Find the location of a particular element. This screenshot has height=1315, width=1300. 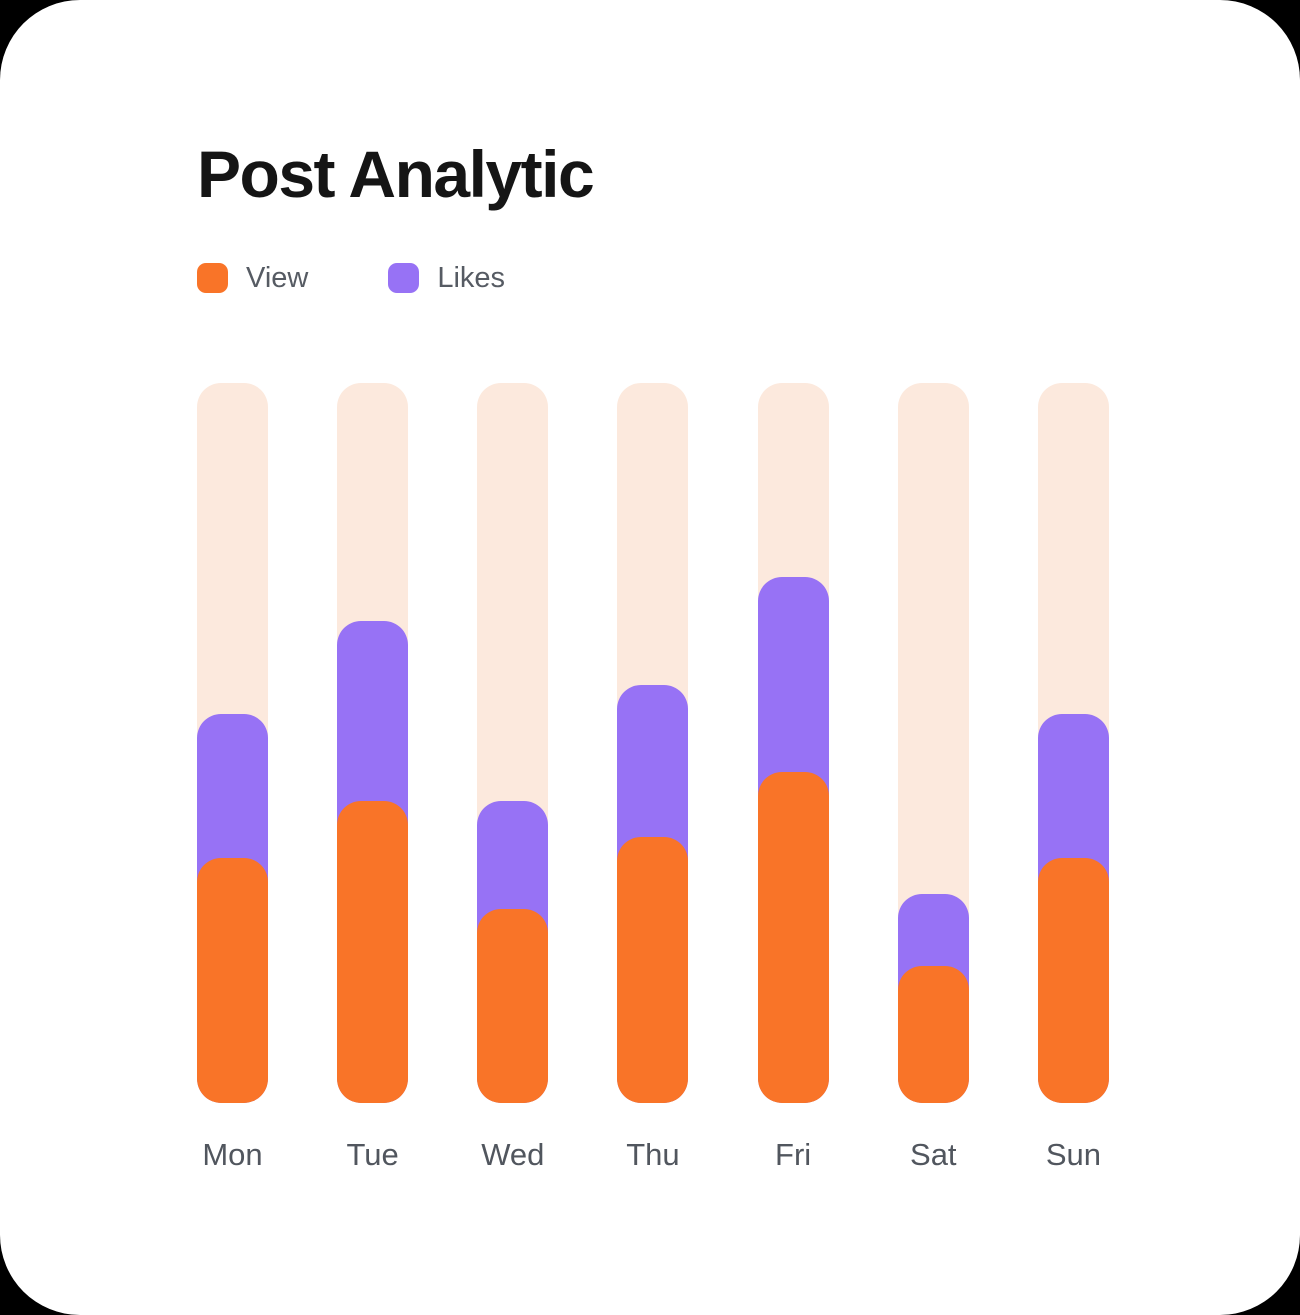

x-axis-label: Thu is located at coordinates (653, 1154).